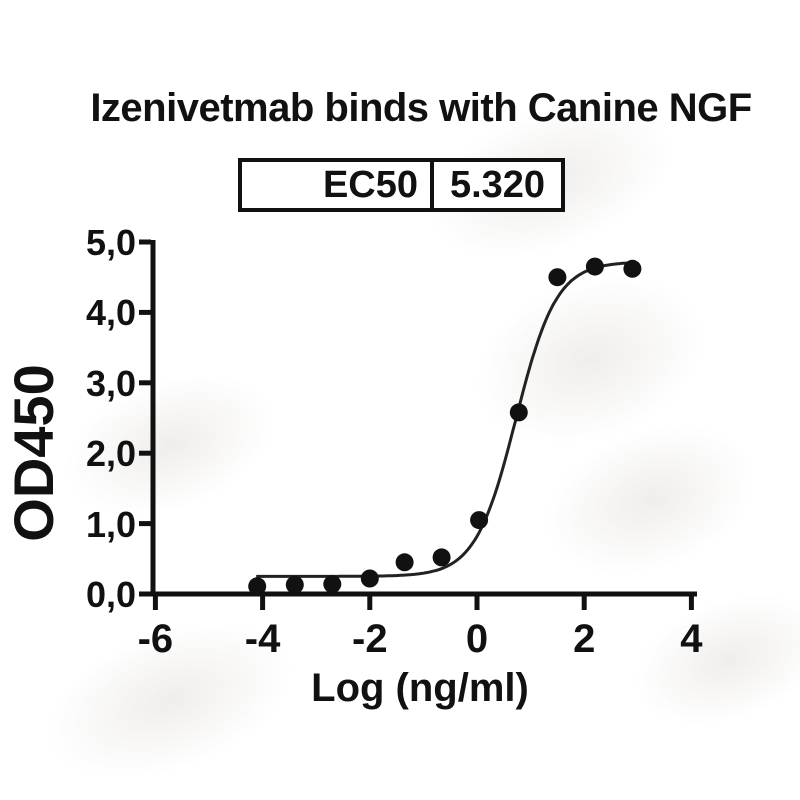 The height and width of the screenshot is (800, 800). Describe the element at coordinates (477, 639) in the screenshot. I see `x-tick-label: 0` at that location.